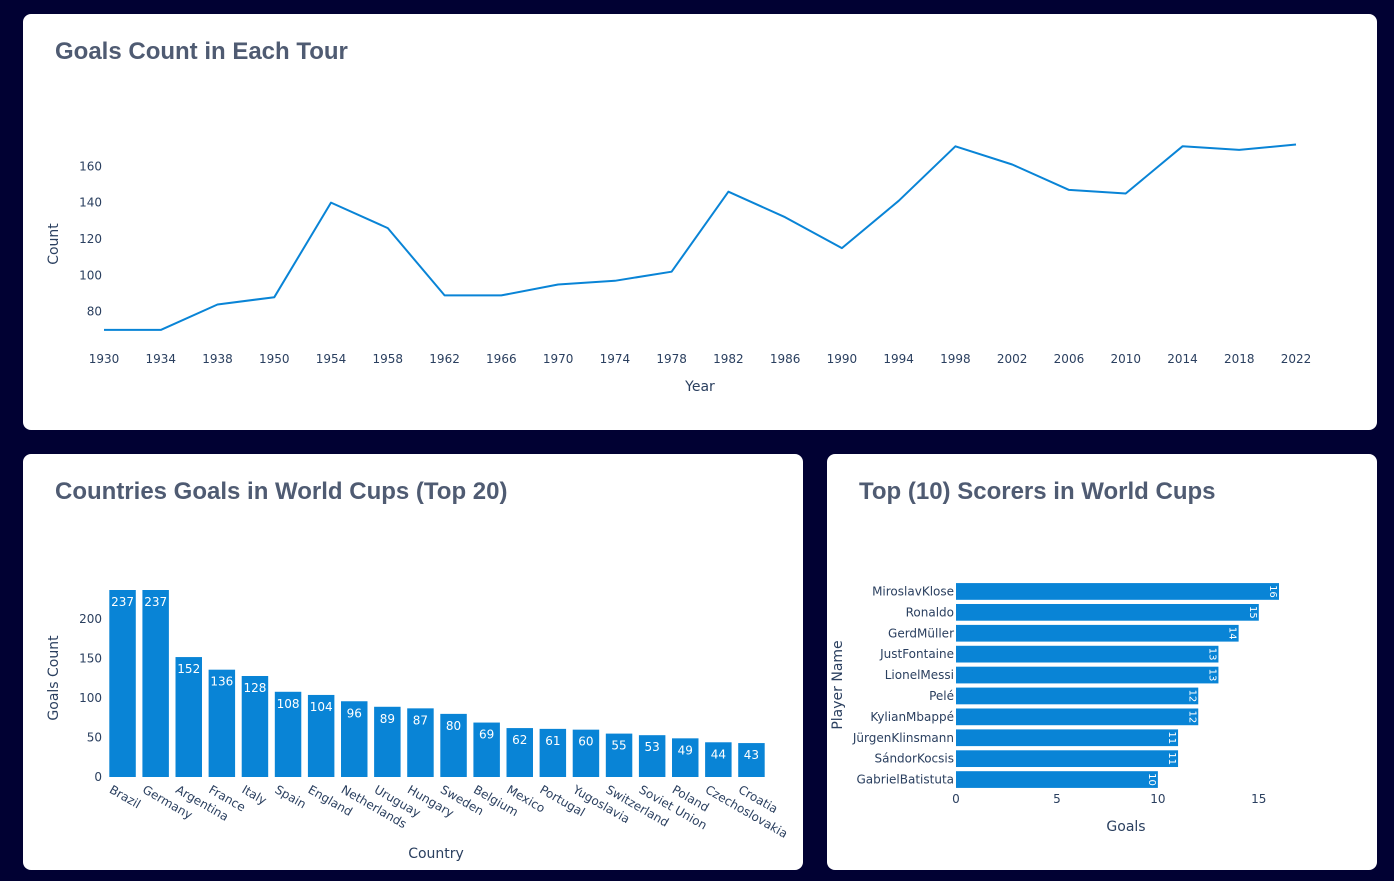 This screenshot has width=1394, height=881. Describe the element at coordinates (501, 359) in the screenshot. I see `x-tick-label: 1966` at that location.